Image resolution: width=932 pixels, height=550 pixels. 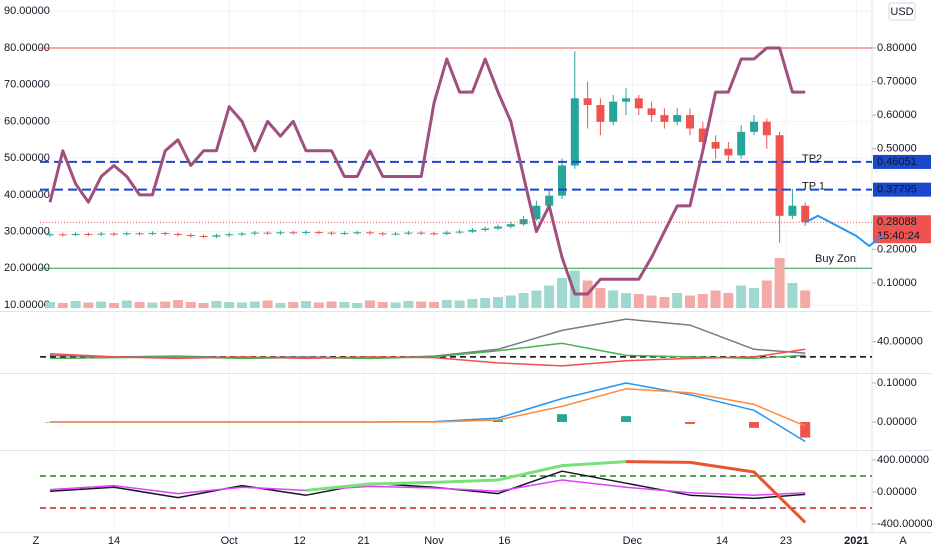 What do you see at coordinates (897, 383) in the screenshot?
I see `y-tick-label: 0.10000` at bounding box center [897, 383].